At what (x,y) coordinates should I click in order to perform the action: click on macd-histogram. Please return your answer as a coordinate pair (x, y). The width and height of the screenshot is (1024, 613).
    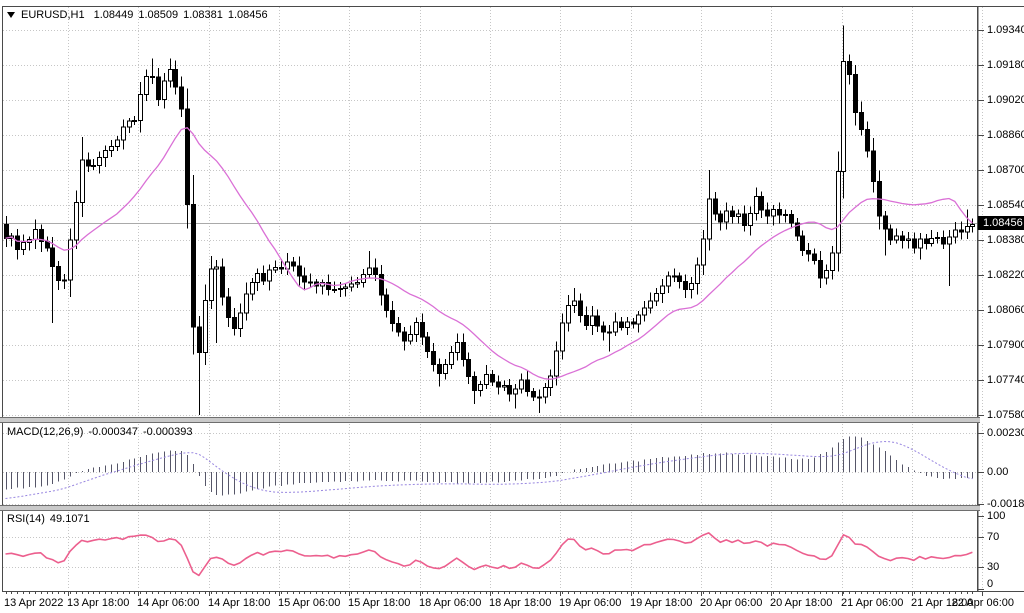
    Looking at the image, I should click on (489, 466).